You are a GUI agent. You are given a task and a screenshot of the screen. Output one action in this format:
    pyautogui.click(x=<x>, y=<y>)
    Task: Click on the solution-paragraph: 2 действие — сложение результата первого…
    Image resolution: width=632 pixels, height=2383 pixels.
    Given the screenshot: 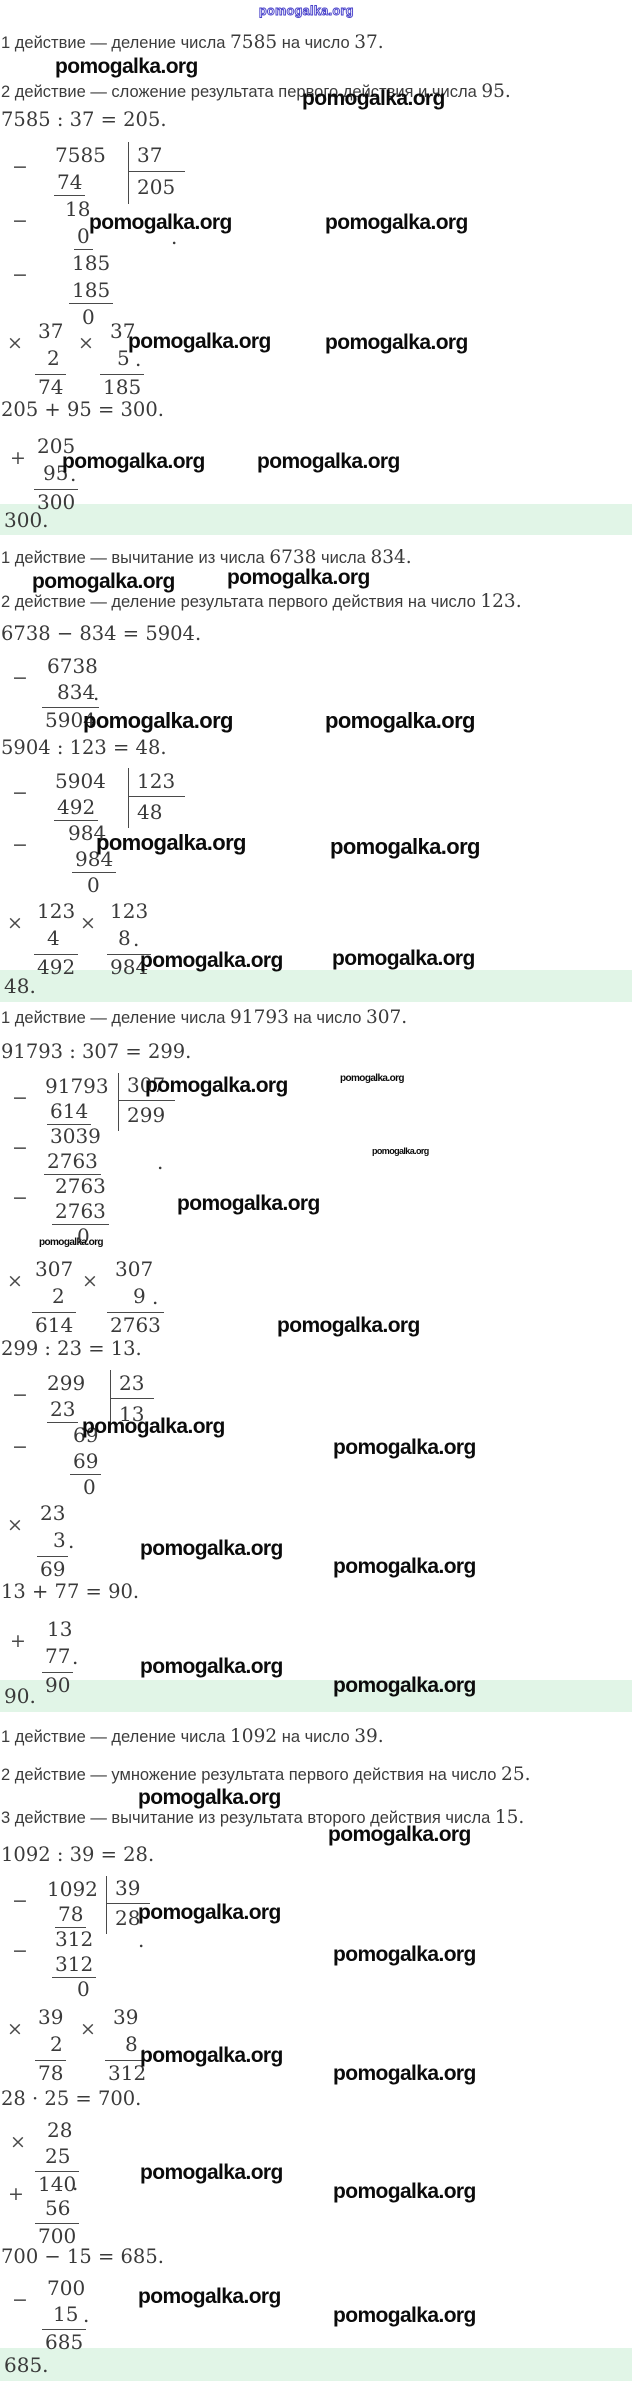 What is the action you would take?
    pyautogui.click(x=256, y=92)
    